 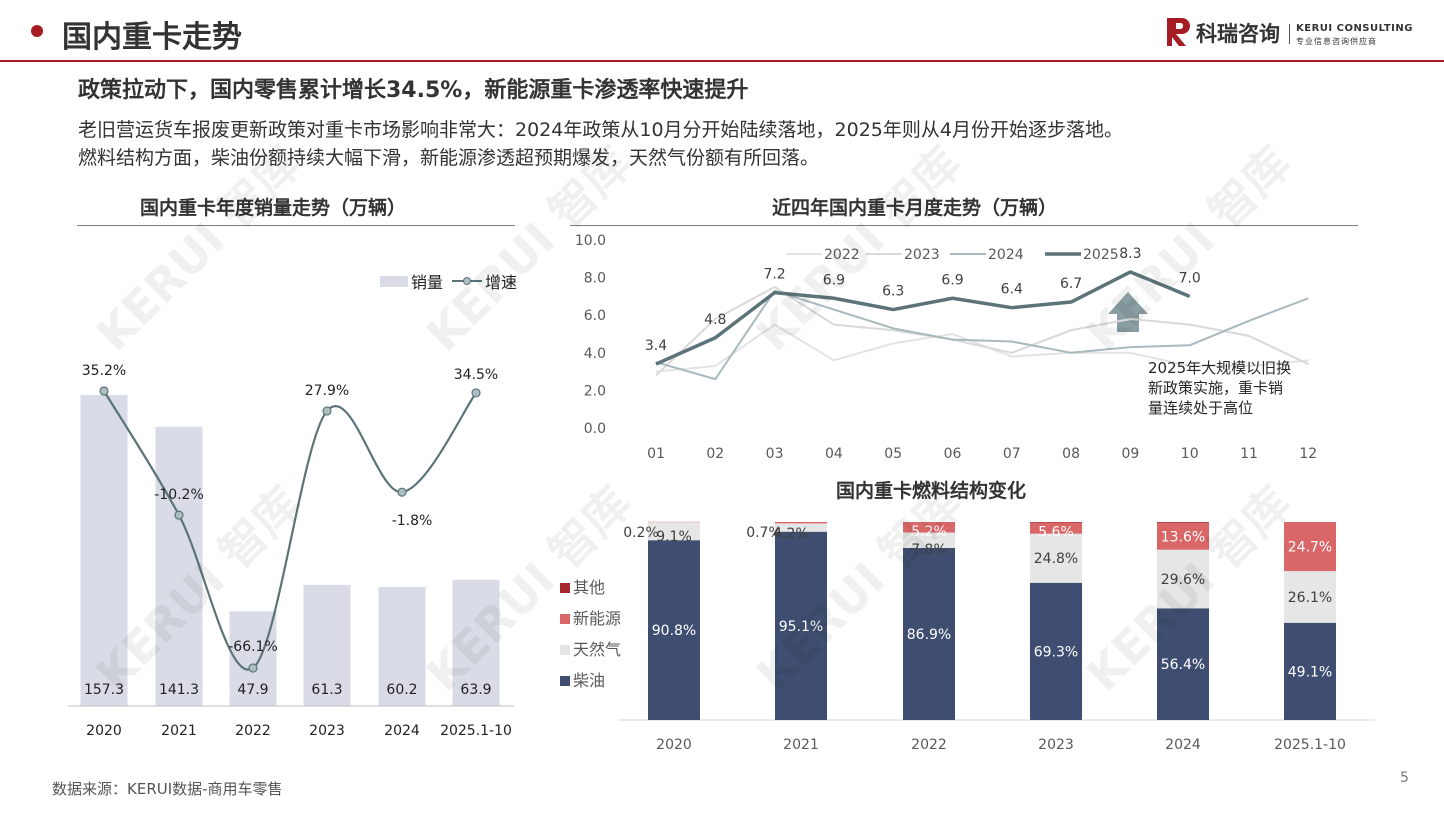 What do you see at coordinates (401, 690) in the screenshot?
I see `sales-bar-label: 60.2` at bounding box center [401, 690].